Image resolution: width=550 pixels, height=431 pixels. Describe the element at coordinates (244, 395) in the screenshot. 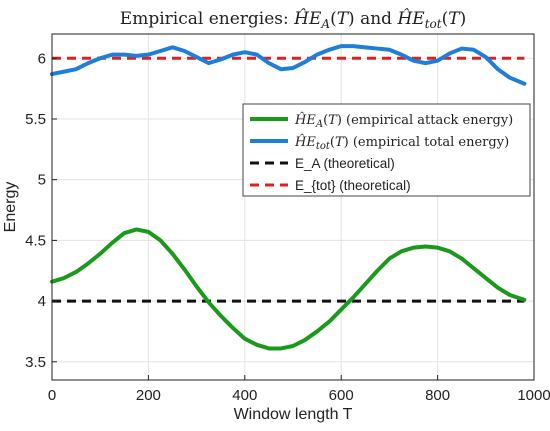

I see `x-tick-label: 400` at that location.